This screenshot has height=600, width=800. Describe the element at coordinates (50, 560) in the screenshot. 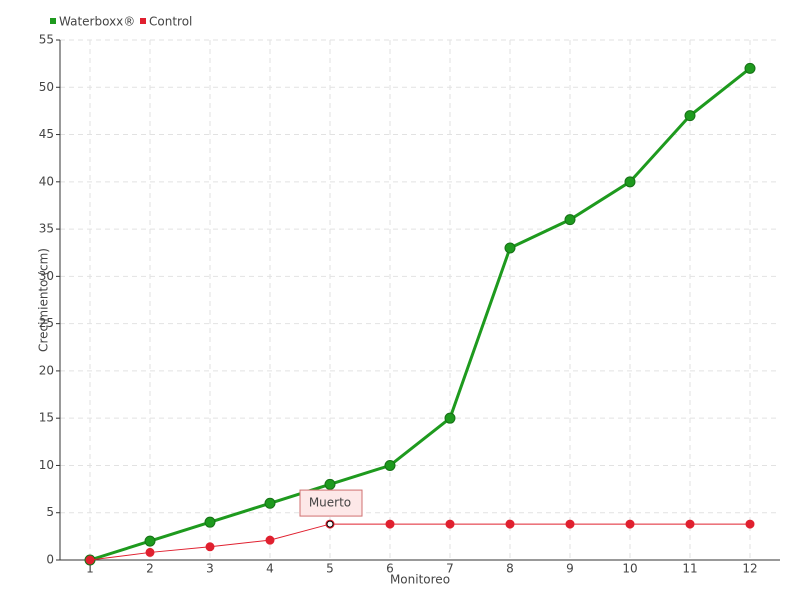

I see `y-tick-label: 0` at that location.